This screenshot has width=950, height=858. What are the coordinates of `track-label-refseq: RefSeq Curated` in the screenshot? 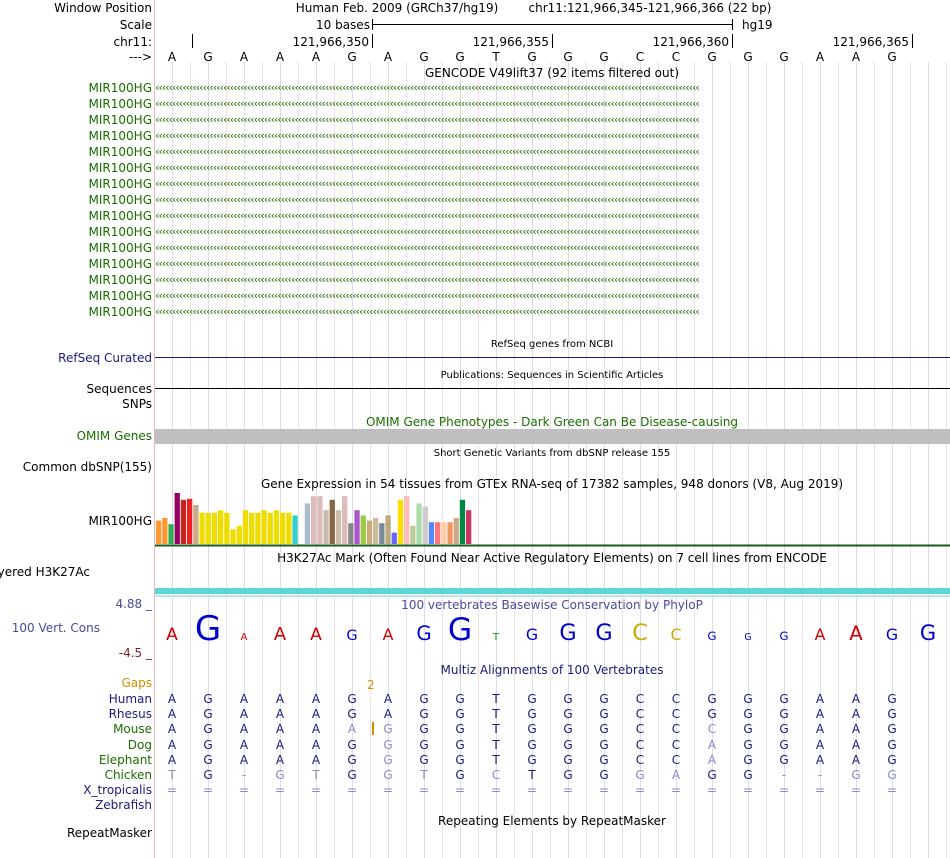 It's located at (105, 358).